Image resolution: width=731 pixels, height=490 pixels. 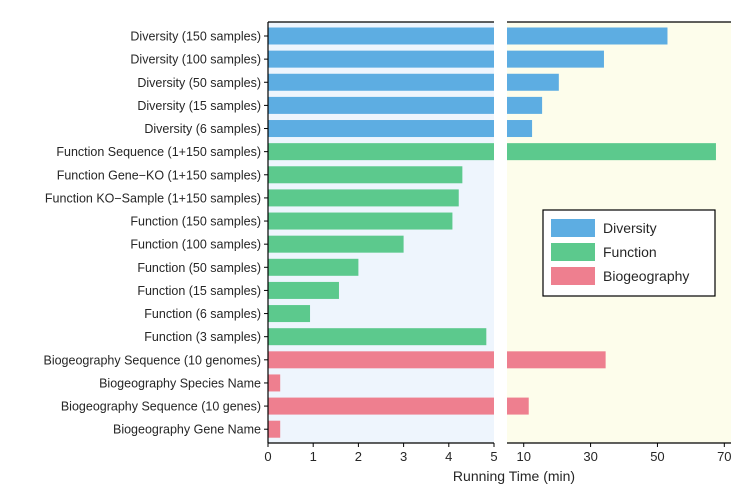 I want to click on category-label: Function Gene−KO (1+150 samples), so click(x=159, y=175).